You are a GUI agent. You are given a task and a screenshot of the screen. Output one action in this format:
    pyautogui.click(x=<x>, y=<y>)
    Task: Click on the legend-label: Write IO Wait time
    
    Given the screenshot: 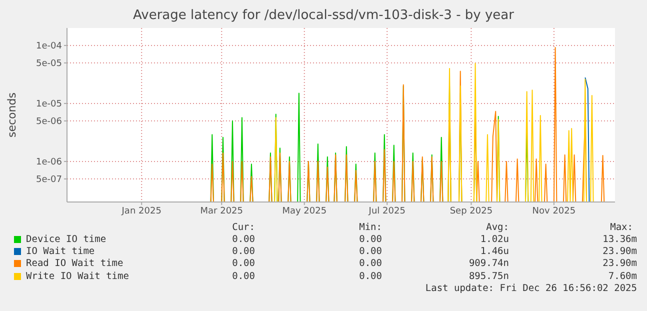 What is the action you would take?
    pyautogui.click(x=77, y=276)
    